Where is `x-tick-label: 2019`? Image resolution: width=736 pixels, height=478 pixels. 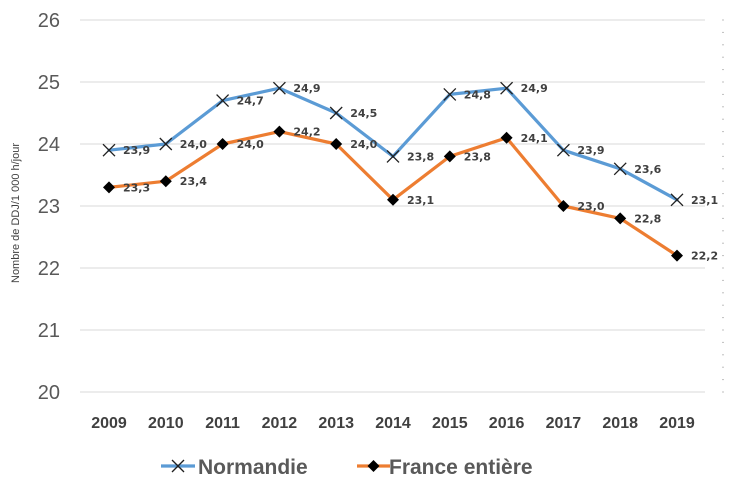
x-tick-label: 2019 is located at coordinates (677, 423).